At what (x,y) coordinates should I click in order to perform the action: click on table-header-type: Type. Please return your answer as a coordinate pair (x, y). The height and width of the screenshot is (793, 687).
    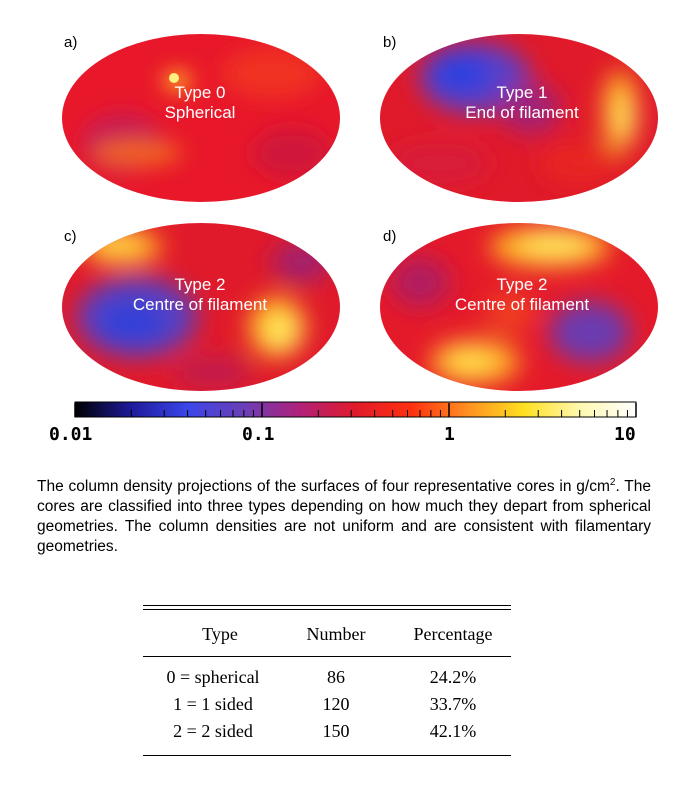
    Looking at the image, I should click on (220, 634).